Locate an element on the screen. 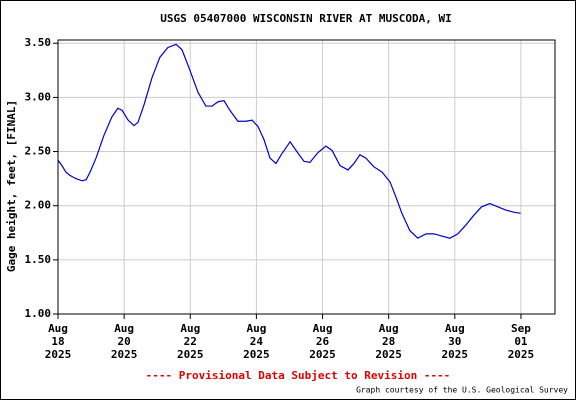 The image size is (576, 400). y-tick-label: 1.50 is located at coordinates (38, 259).